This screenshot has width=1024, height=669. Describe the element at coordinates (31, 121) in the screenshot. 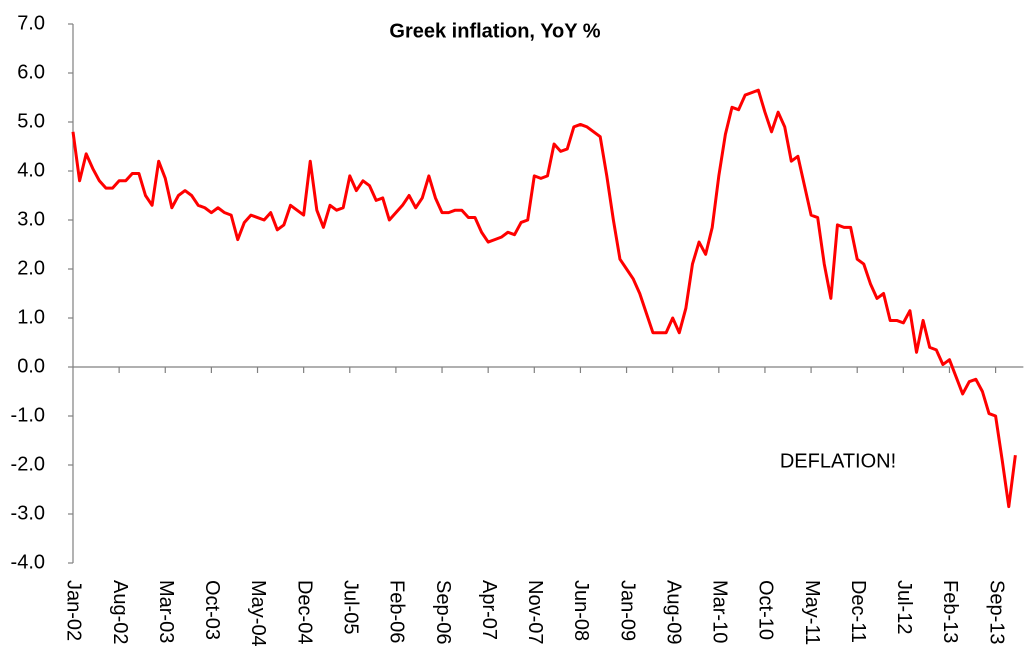

I see `y-tick-label: 5.0` at that location.